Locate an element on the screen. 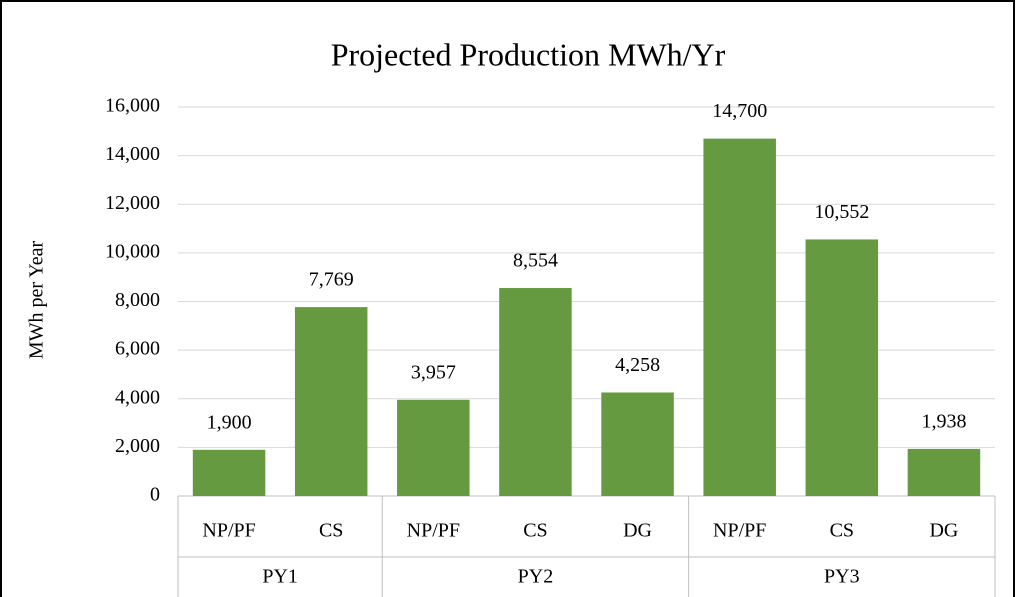 The height and width of the screenshot is (597, 1016). y-tick-label: 14,000 is located at coordinates (132, 154).